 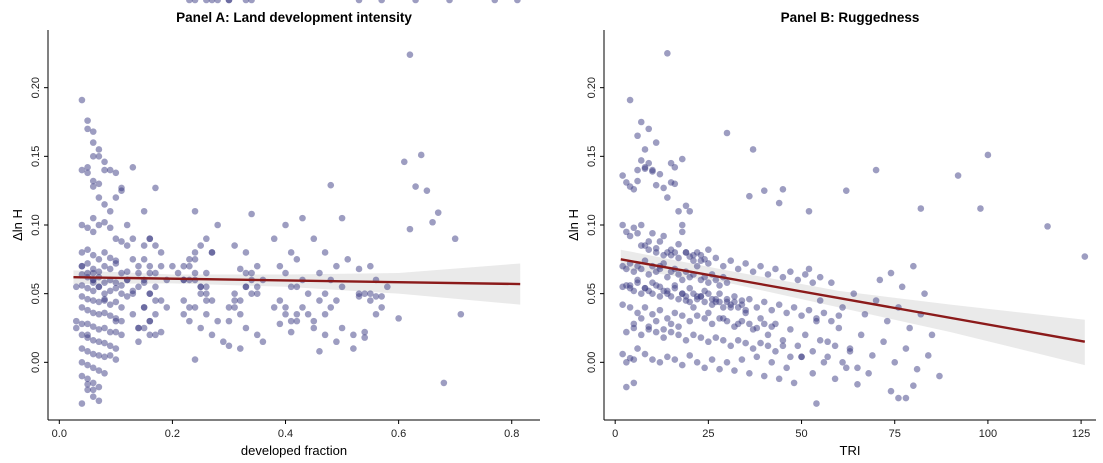 I want to click on x-tick-label: 75, so click(x=895, y=434).